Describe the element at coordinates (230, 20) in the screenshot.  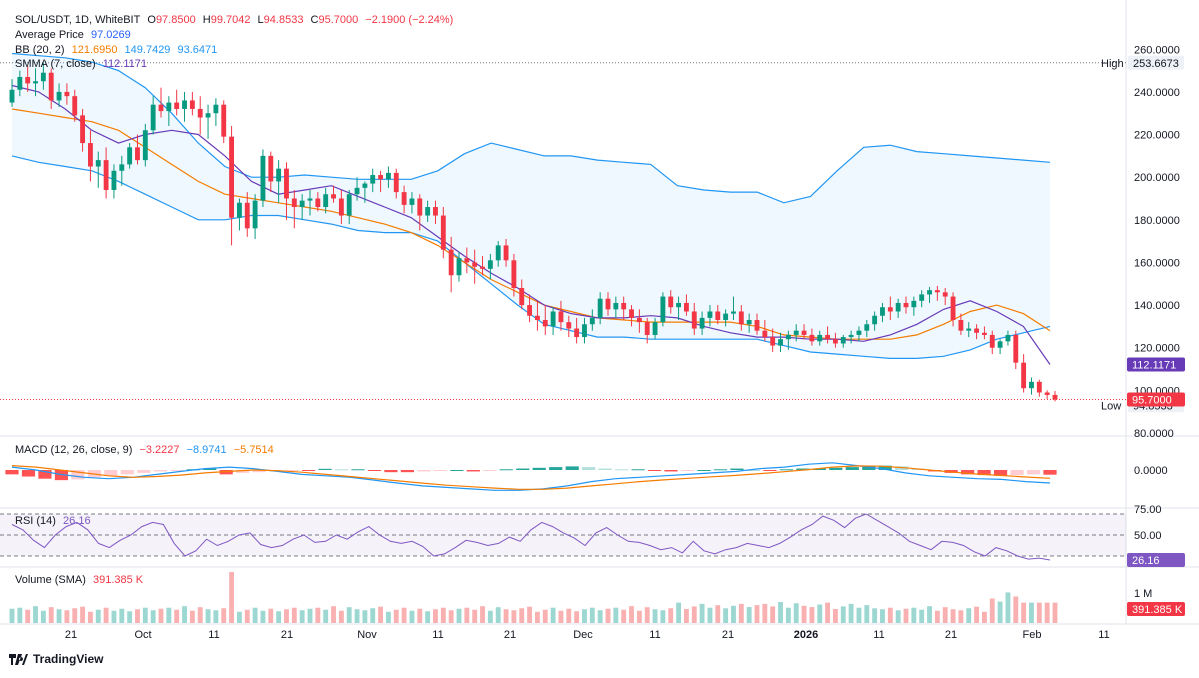
I see `high-value: 99.7042` at that location.